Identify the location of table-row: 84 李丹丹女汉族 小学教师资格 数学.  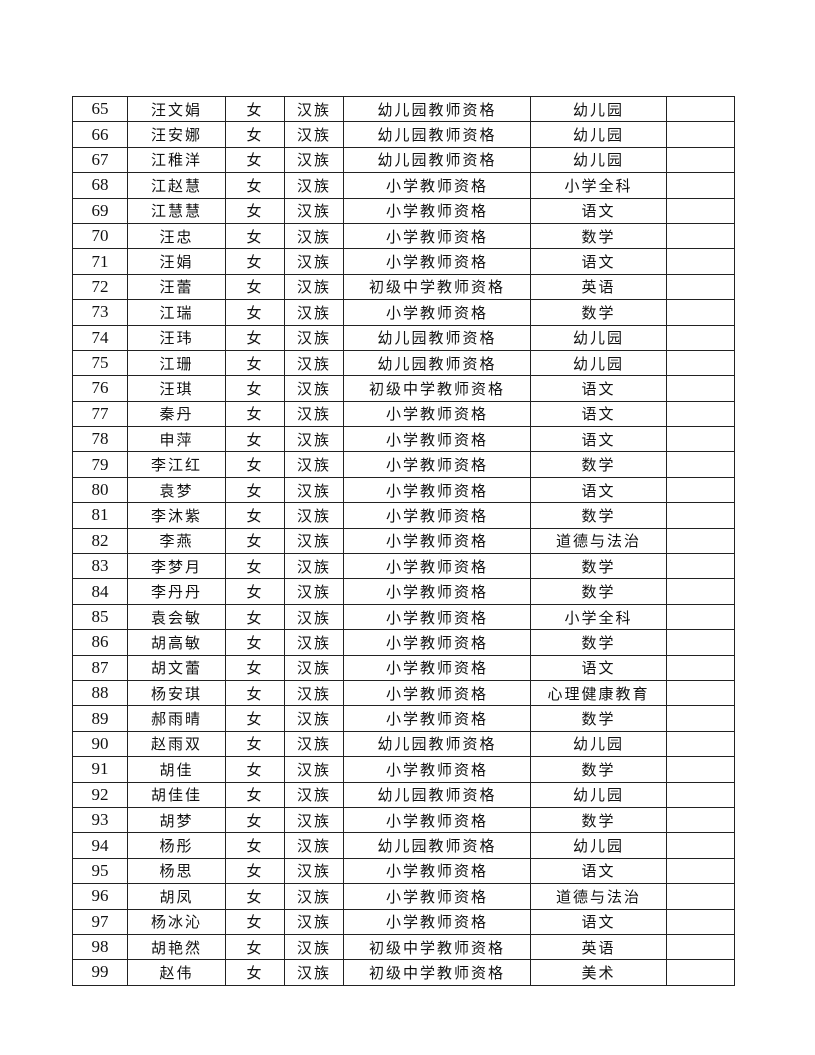
(403, 591).